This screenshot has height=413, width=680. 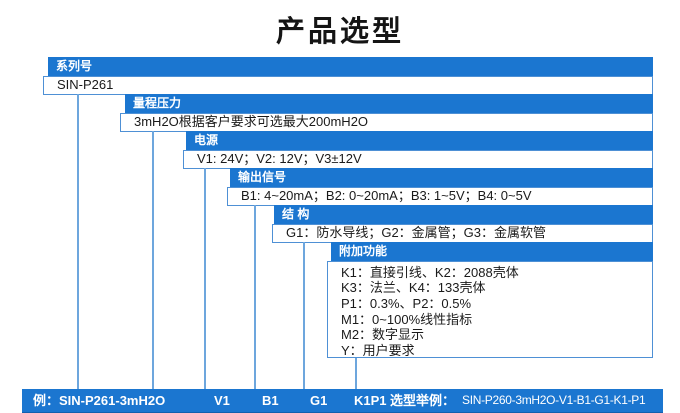 What do you see at coordinates (348, 85) in the screenshot?
I see `level-value-series: SIN-P261` at bounding box center [348, 85].